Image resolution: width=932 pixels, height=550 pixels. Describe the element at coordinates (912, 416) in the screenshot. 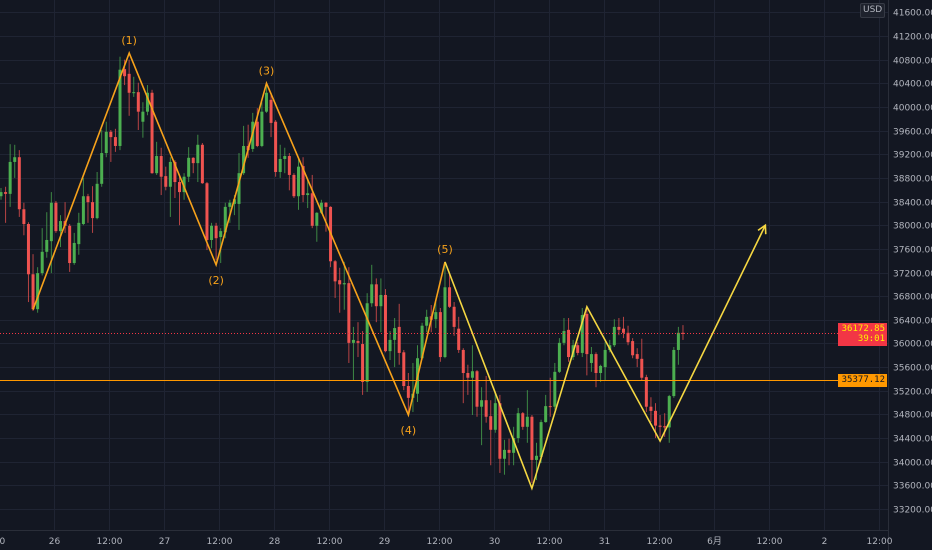

I see `price-tick-label: 34800.00` at that location.